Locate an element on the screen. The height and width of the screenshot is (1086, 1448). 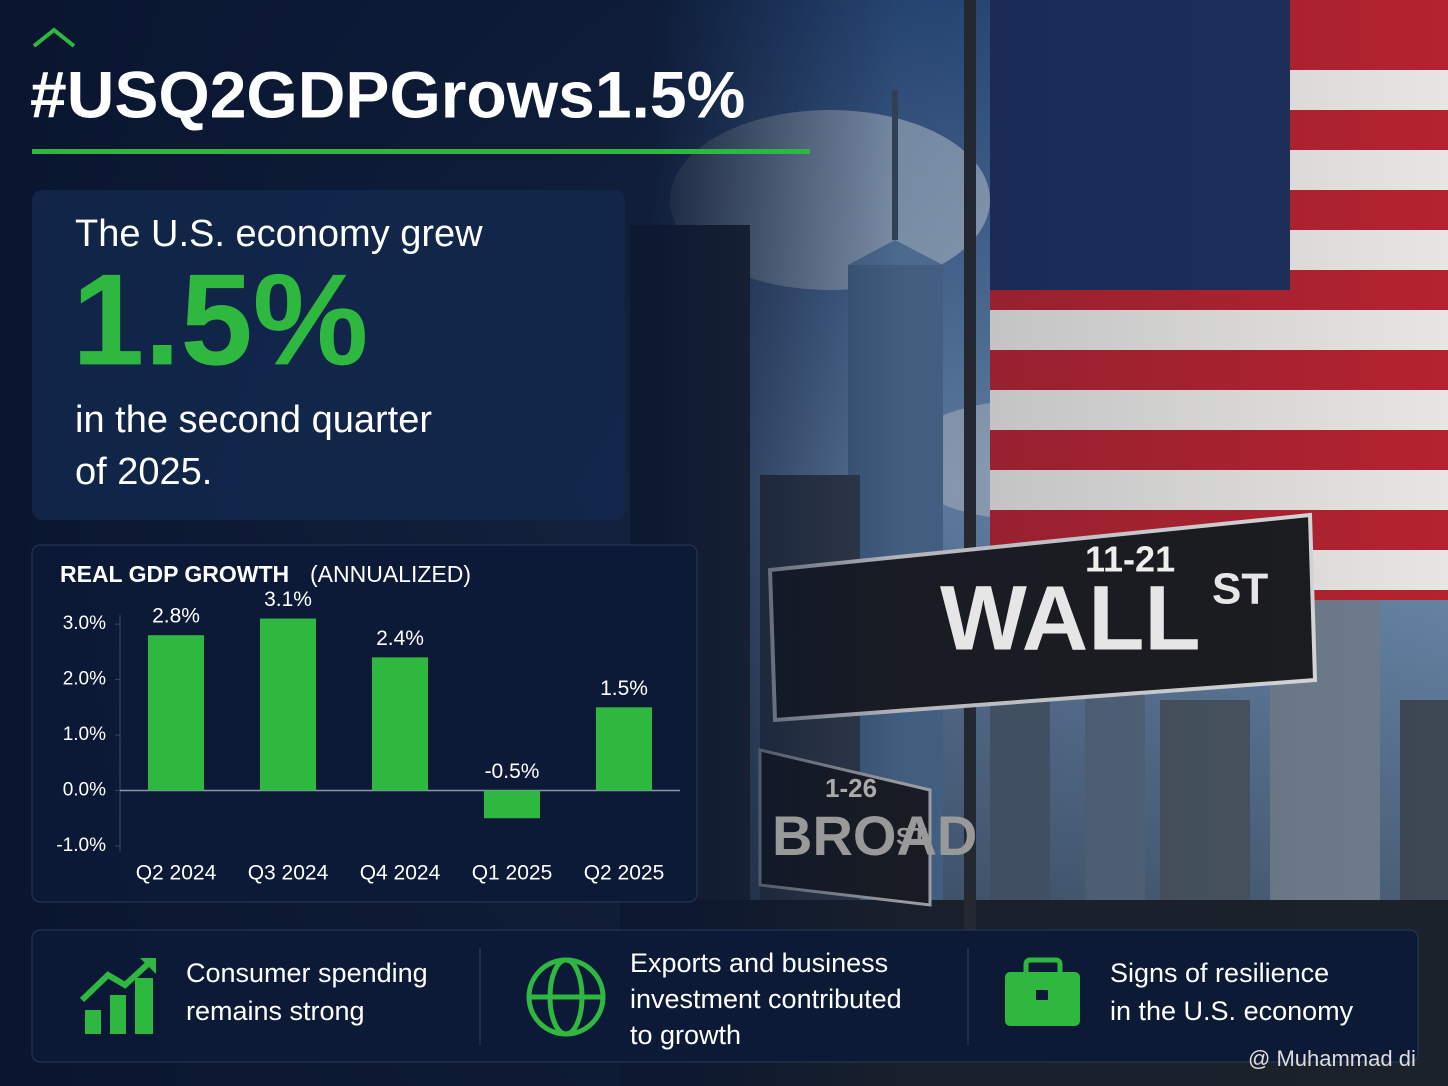
x-tick-label: Q2 2024 is located at coordinates (176, 873).